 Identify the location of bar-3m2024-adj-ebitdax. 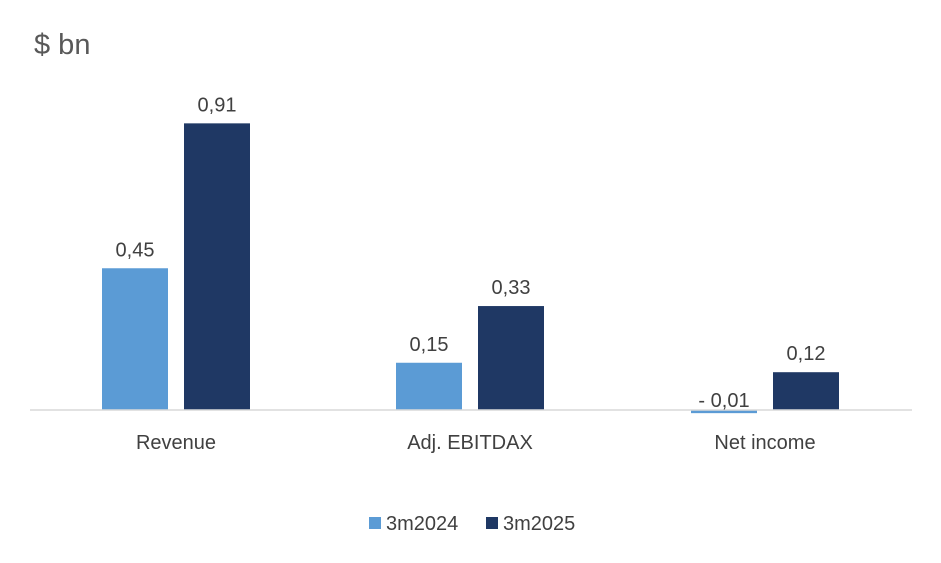
(429, 386).